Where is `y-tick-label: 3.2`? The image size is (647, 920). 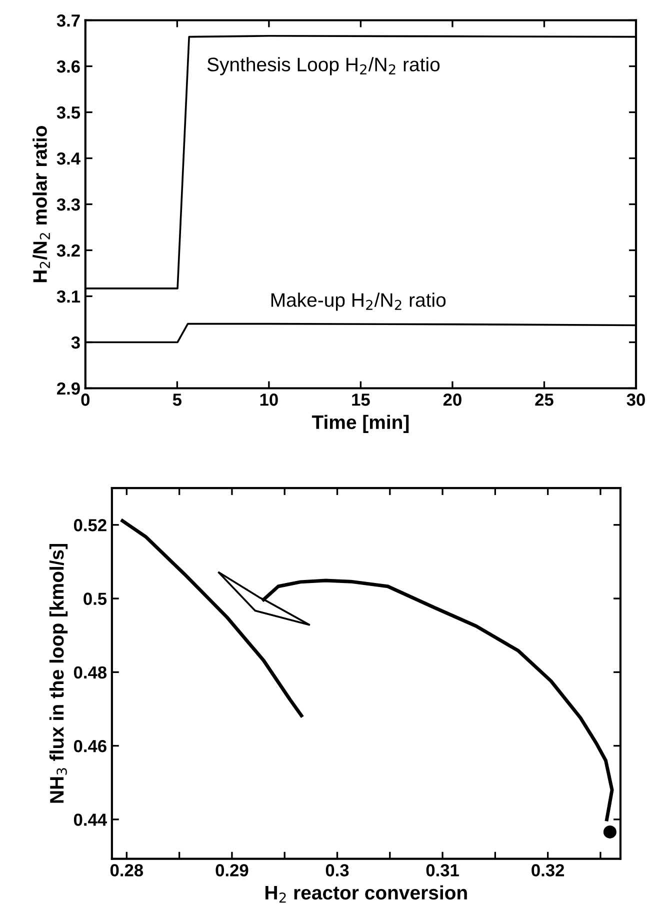 y-tick-label: 3.2 is located at coordinates (68, 250).